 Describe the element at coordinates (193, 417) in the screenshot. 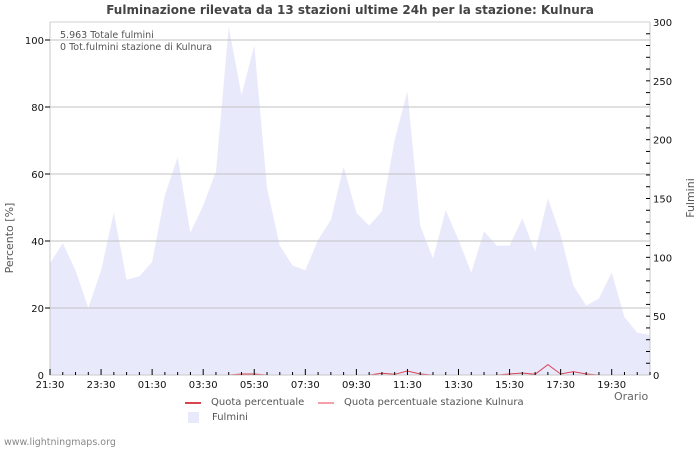

I see `legend-swatch-fulmini` at that location.